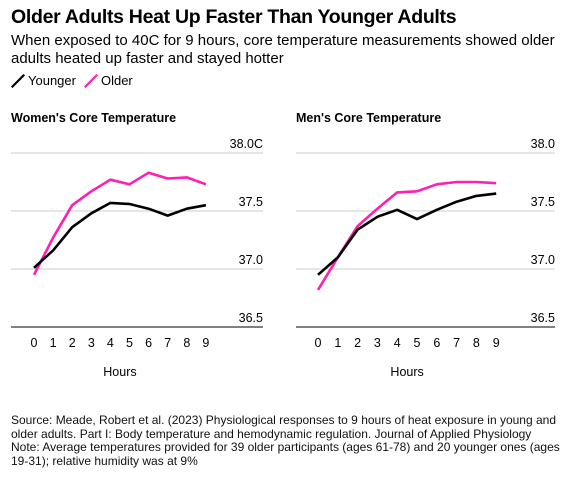 Image resolution: width=577 pixels, height=488 pixels. What do you see at coordinates (72, 343) in the screenshot?
I see `chart-1-xtick-label: 2` at bounding box center [72, 343].